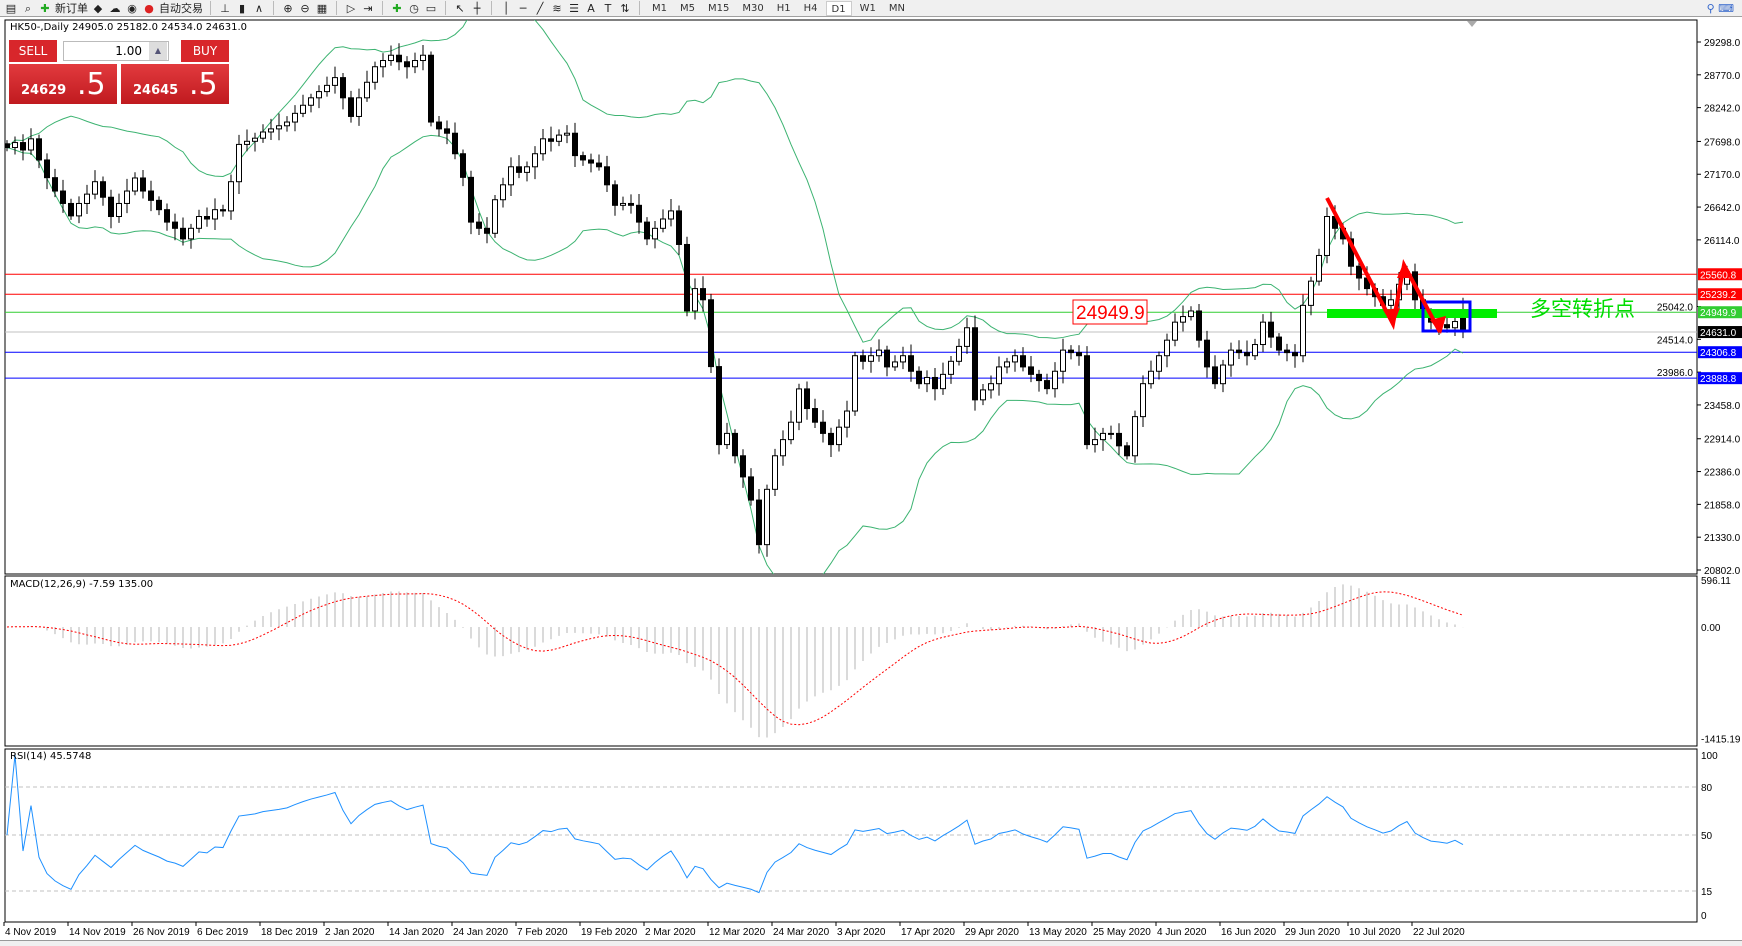 The image size is (1742, 946). What do you see at coordinates (225, 8) in the screenshot?
I see `bar-chart-icon: ⊥` at bounding box center [225, 8].